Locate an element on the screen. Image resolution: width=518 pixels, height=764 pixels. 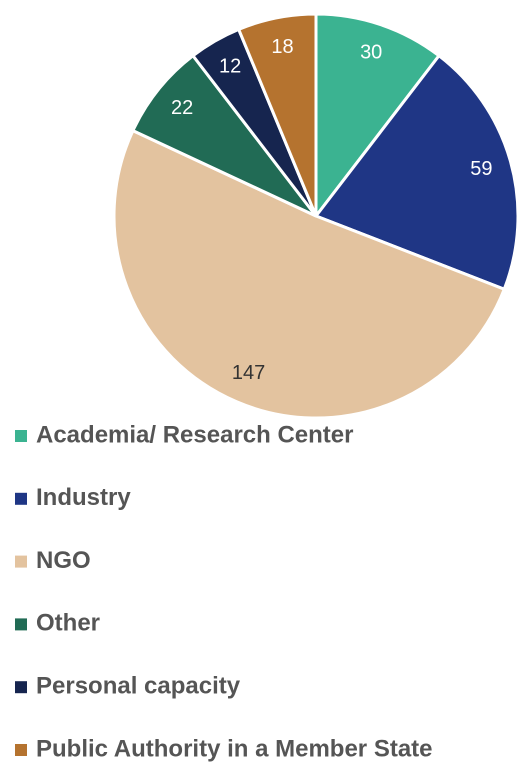
slice-label: 147 is located at coordinates (248, 373).